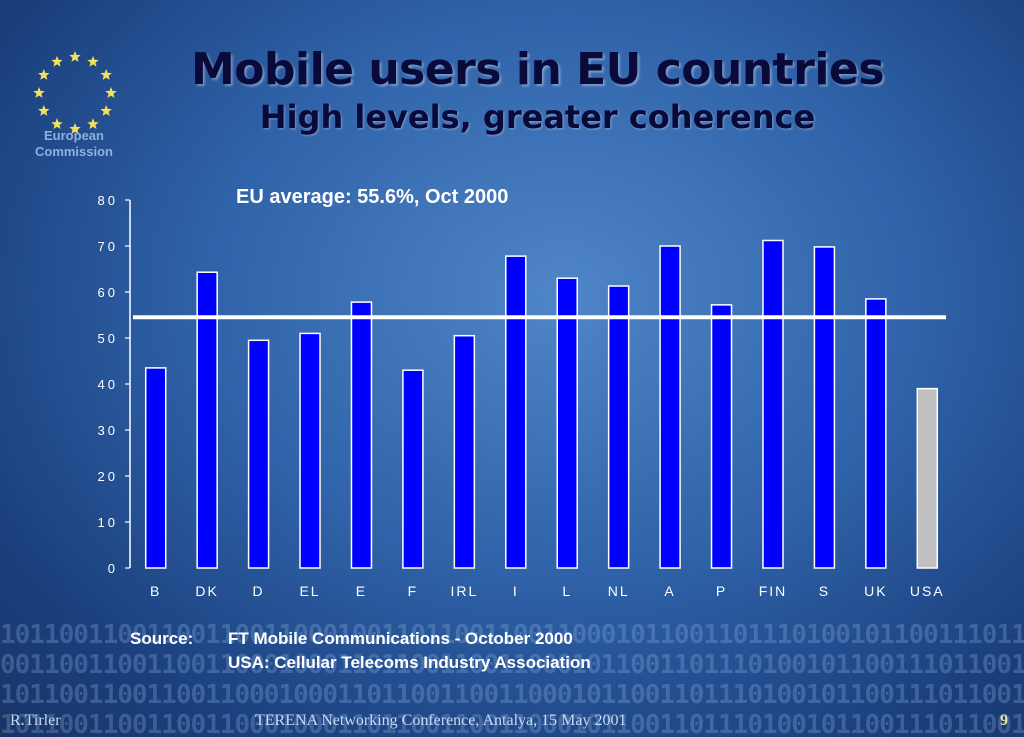 The height and width of the screenshot is (737, 1024). I want to click on eu-average-annotation: EU average: 55.6%, Oct 2000, so click(372, 197).